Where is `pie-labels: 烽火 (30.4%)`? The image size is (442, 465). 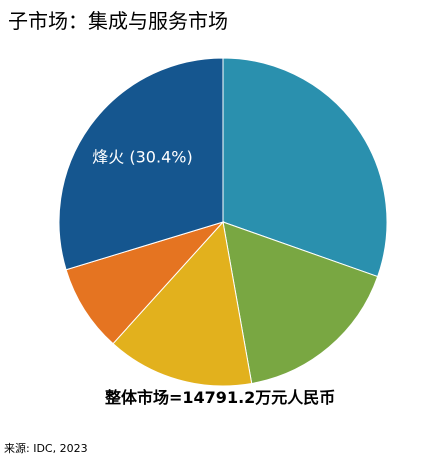
pie-labels: 烽火 (30.4%) is located at coordinates (142, 156).